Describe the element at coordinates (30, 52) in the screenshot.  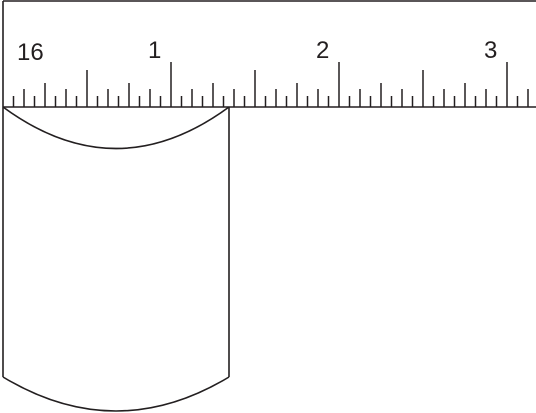
I see `ruler-unit-label: 16` at that location.